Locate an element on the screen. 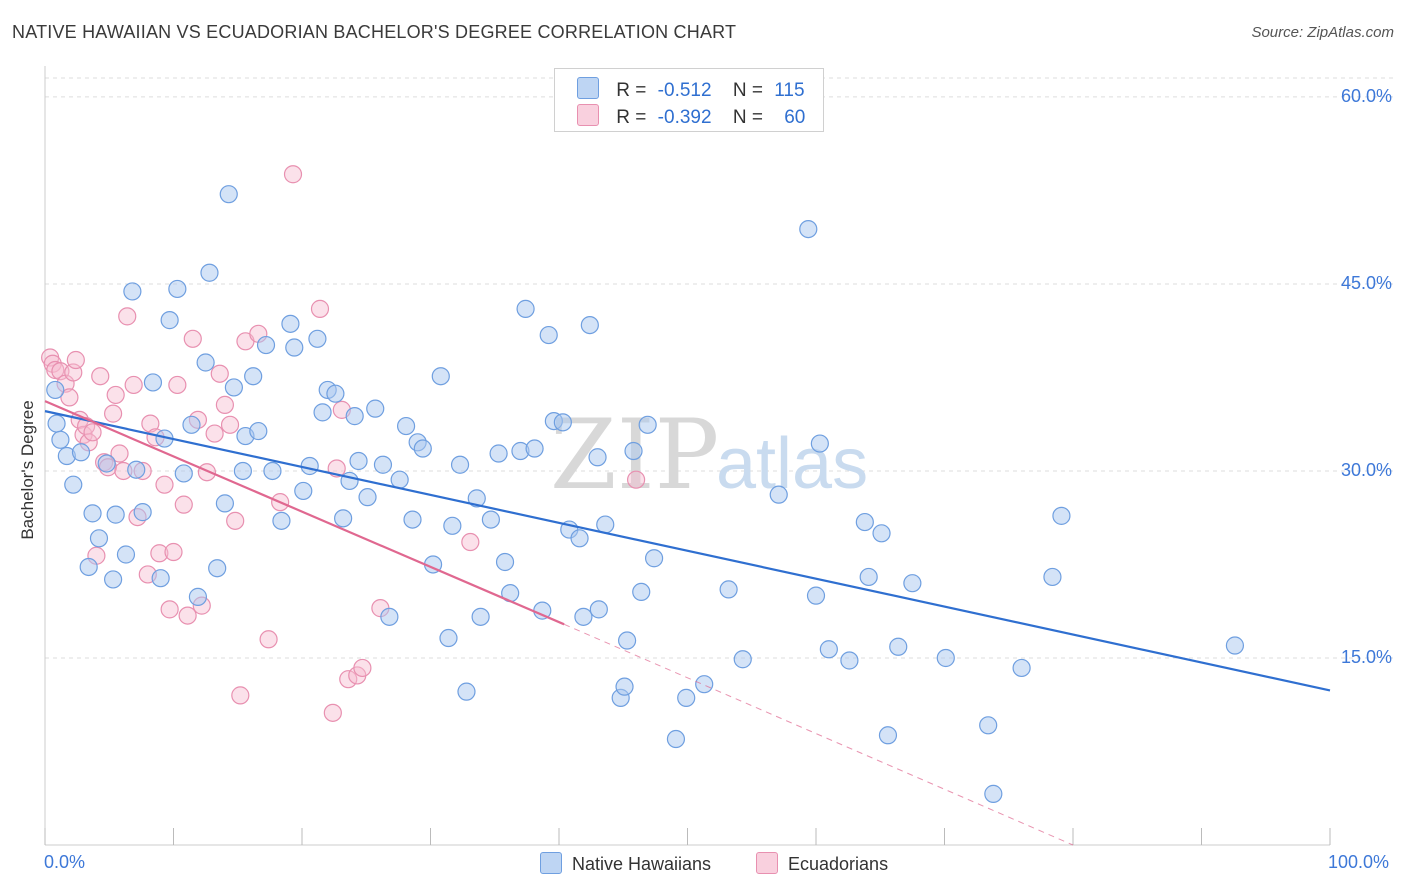  y-tick-label: 15.0% is located at coordinates (1366, 656).